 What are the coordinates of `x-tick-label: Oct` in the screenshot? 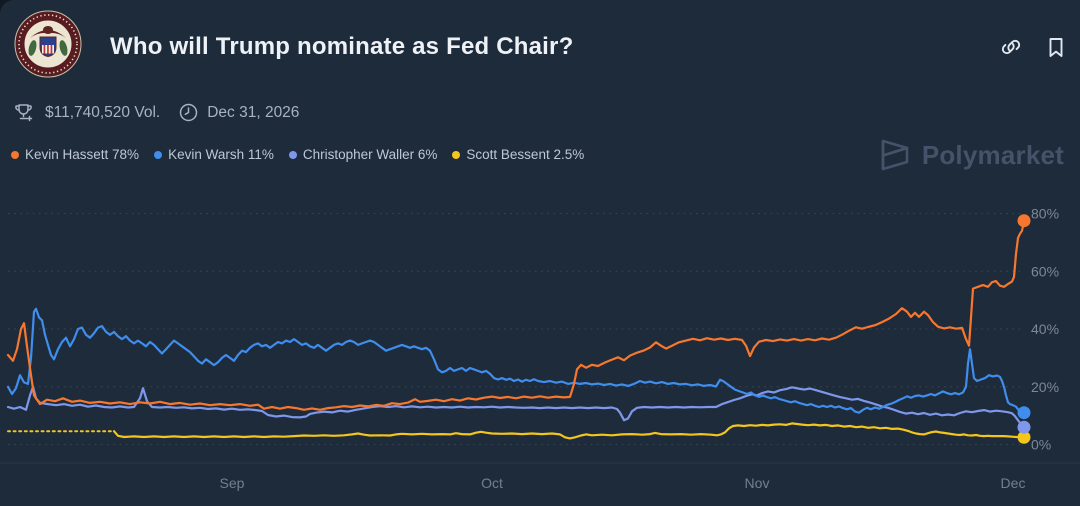 It's located at (492, 483).